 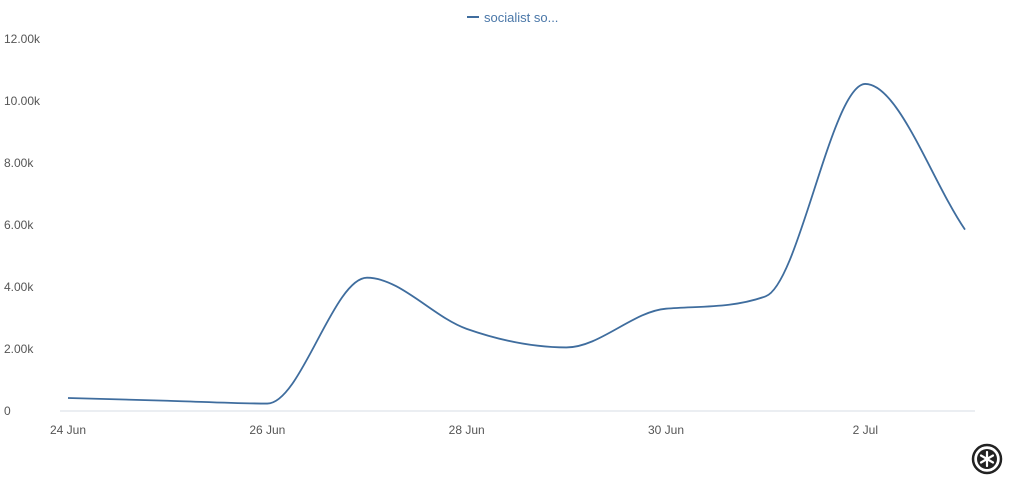 What do you see at coordinates (467, 430) in the screenshot?
I see `x-tick-label: 28 Jun` at bounding box center [467, 430].